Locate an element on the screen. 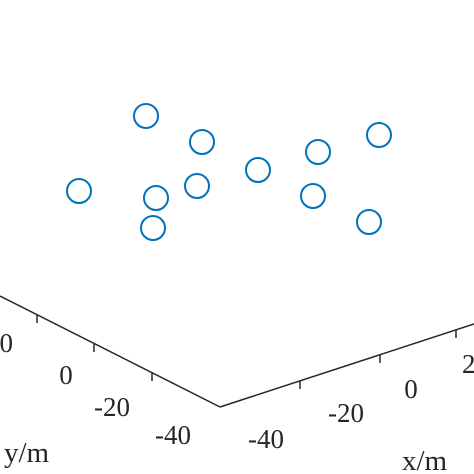 The image size is (474, 474). x-tick-label-partial: 20 is located at coordinates (468, 364).